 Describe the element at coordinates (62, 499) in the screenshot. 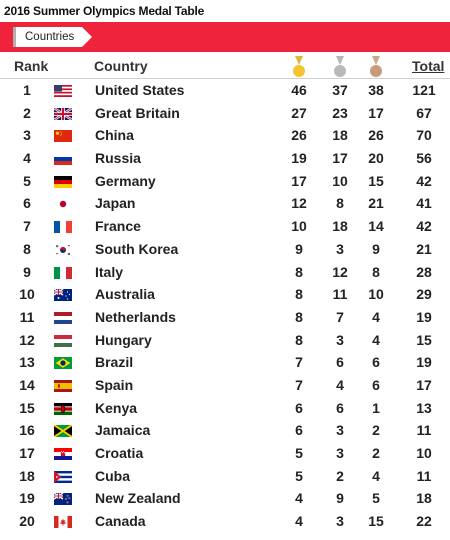

I see `nzl-flag-icon` at that location.